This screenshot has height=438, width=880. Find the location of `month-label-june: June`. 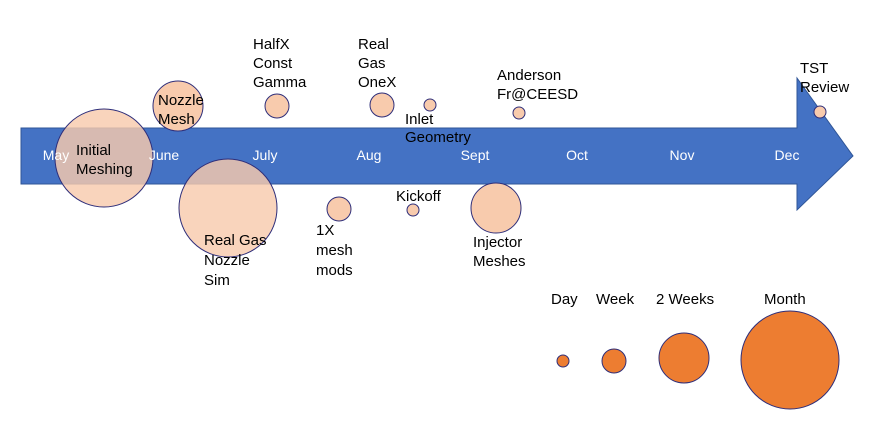

month-label-june: June is located at coordinates (164, 155).